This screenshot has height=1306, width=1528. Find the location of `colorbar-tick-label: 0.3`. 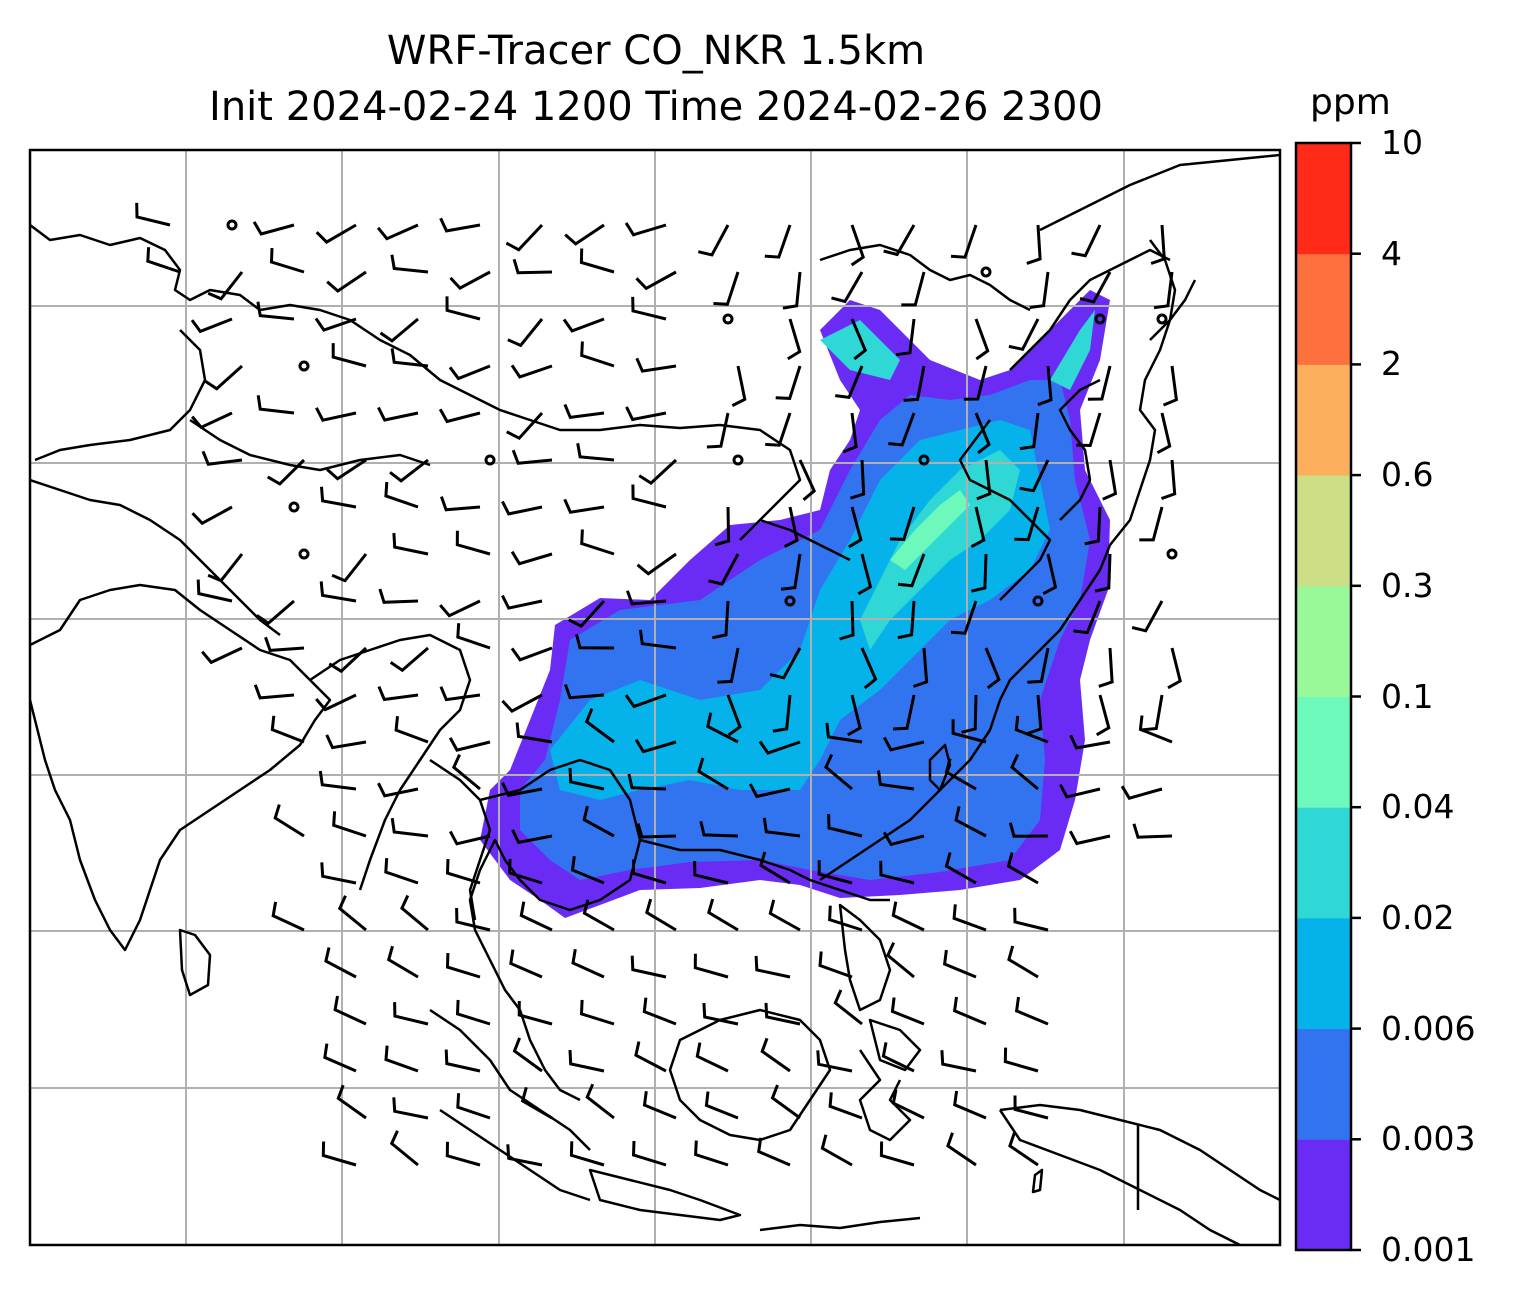

colorbar-tick-label: 0.3 is located at coordinates (1407, 585).